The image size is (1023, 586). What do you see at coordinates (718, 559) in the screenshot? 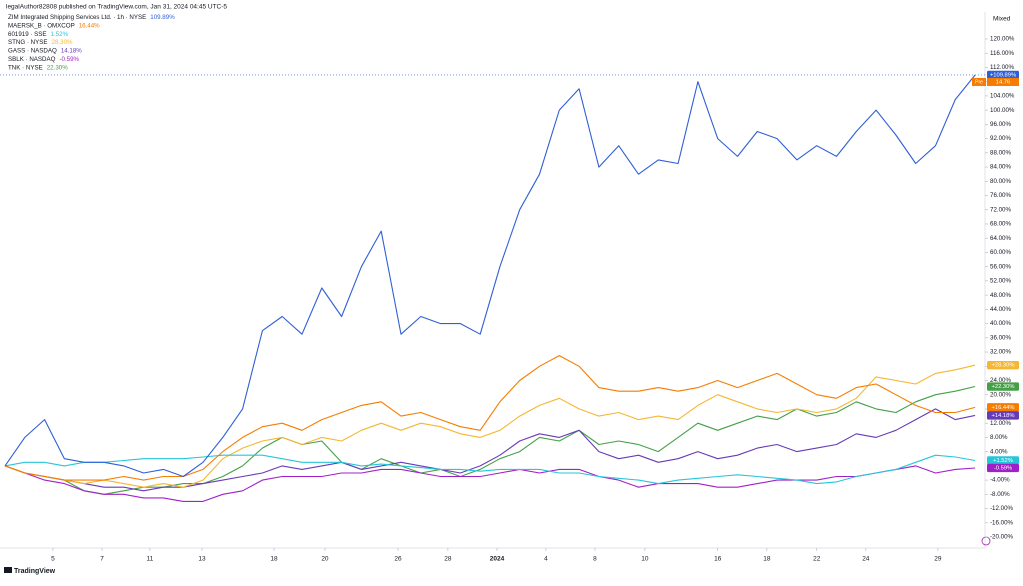
I see `x-tick-label: 16` at bounding box center [718, 559].